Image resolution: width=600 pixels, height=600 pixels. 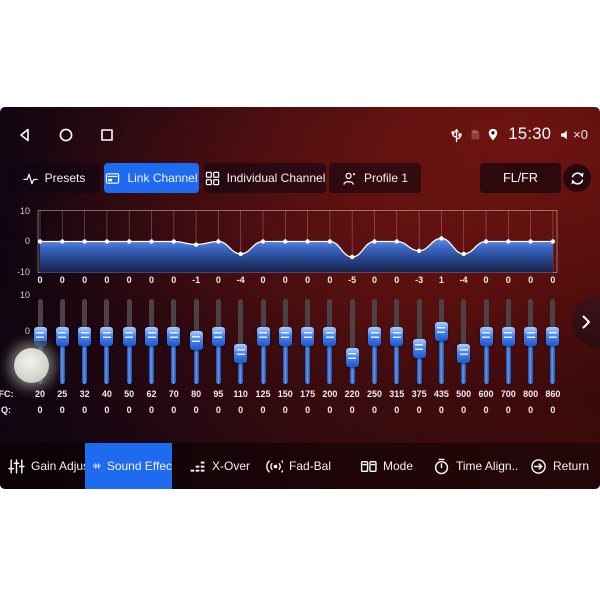 What do you see at coordinates (6, 410) in the screenshot?
I see `q-label: Q:` at bounding box center [6, 410].